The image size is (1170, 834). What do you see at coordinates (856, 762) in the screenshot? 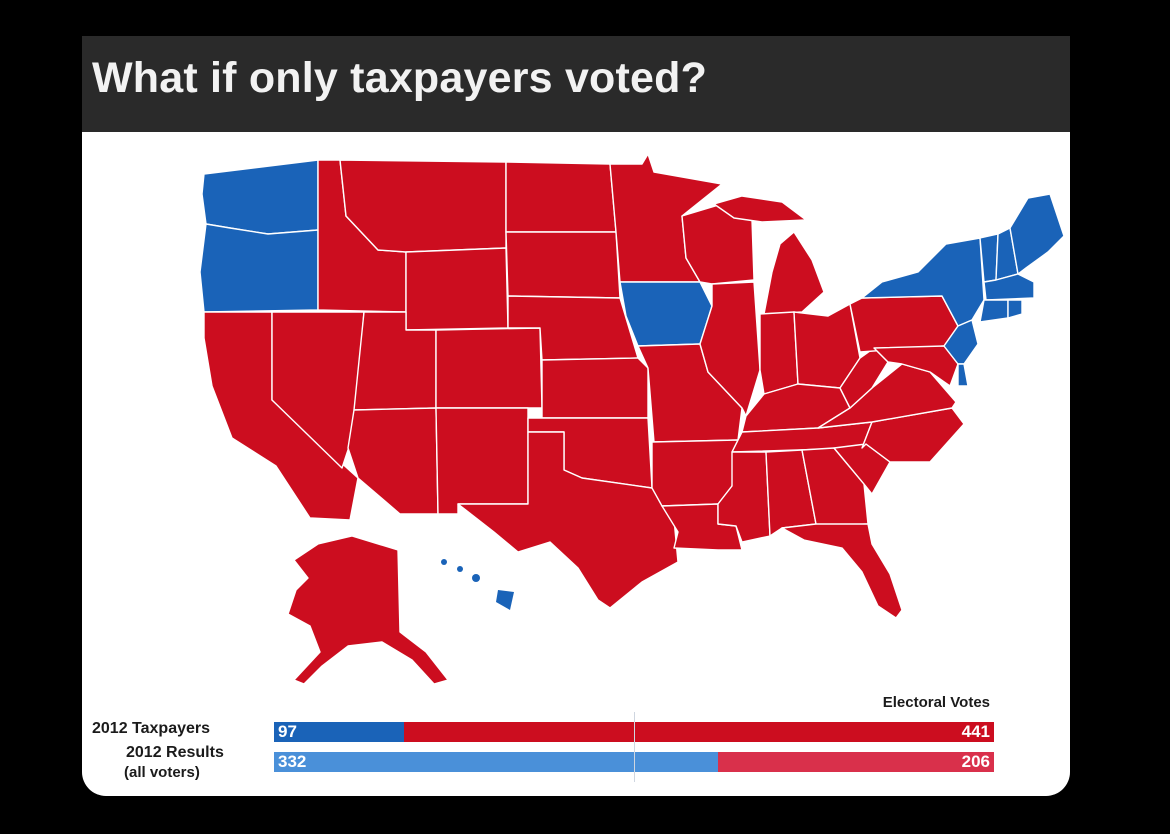
I see `bar-results-rep` at bounding box center [856, 762].